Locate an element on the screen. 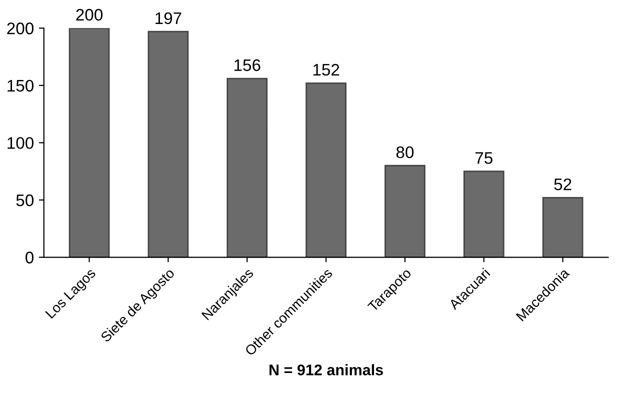 This screenshot has width=627, height=402. data-label: 156 is located at coordinates (247, 65).